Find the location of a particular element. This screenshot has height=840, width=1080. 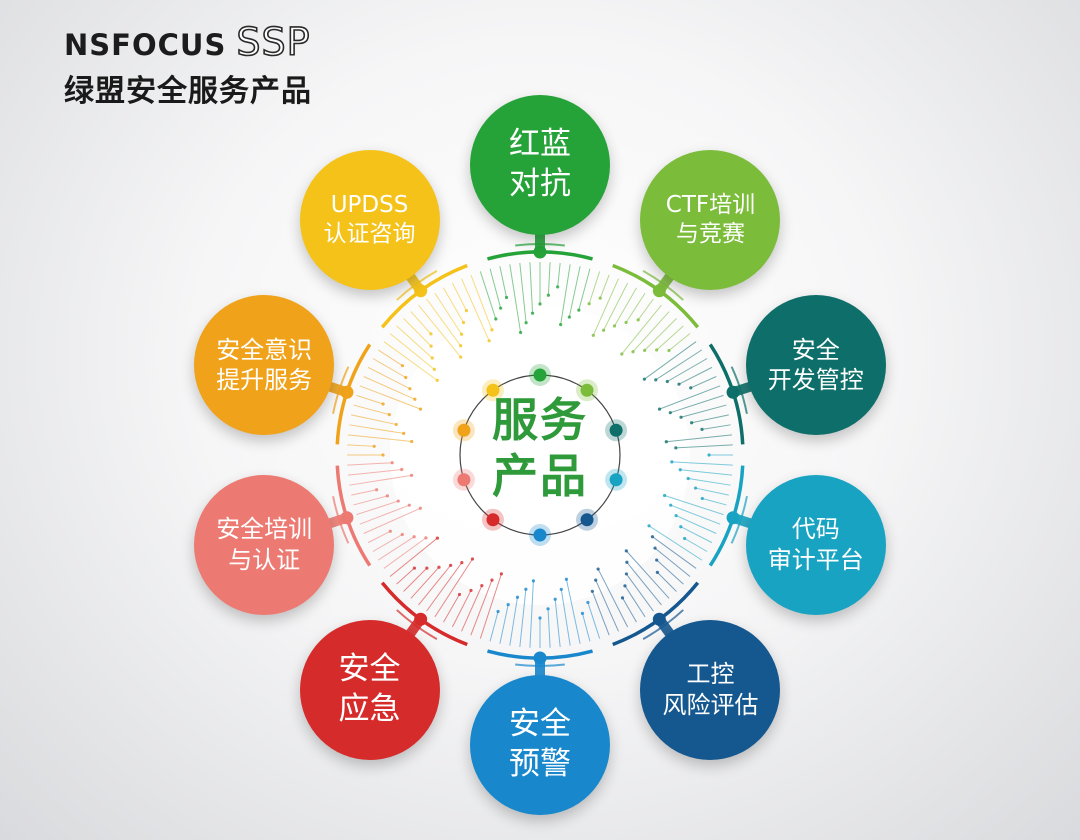

service-node: 安全 应急 is located at coordinates (369, 689).